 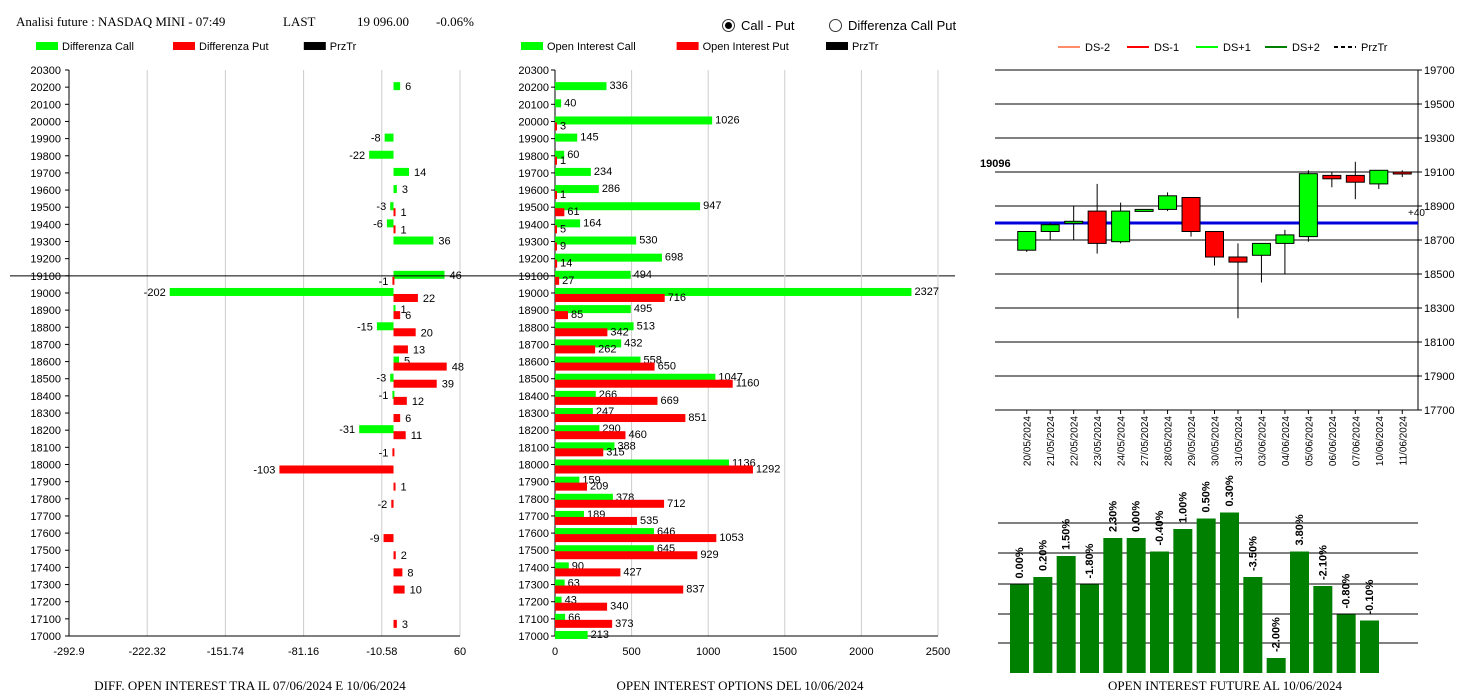 What do you see at coordinates (45, 534) in the screenshot?
I see `left-ytick: 17600` at bounding box center [45, 534].